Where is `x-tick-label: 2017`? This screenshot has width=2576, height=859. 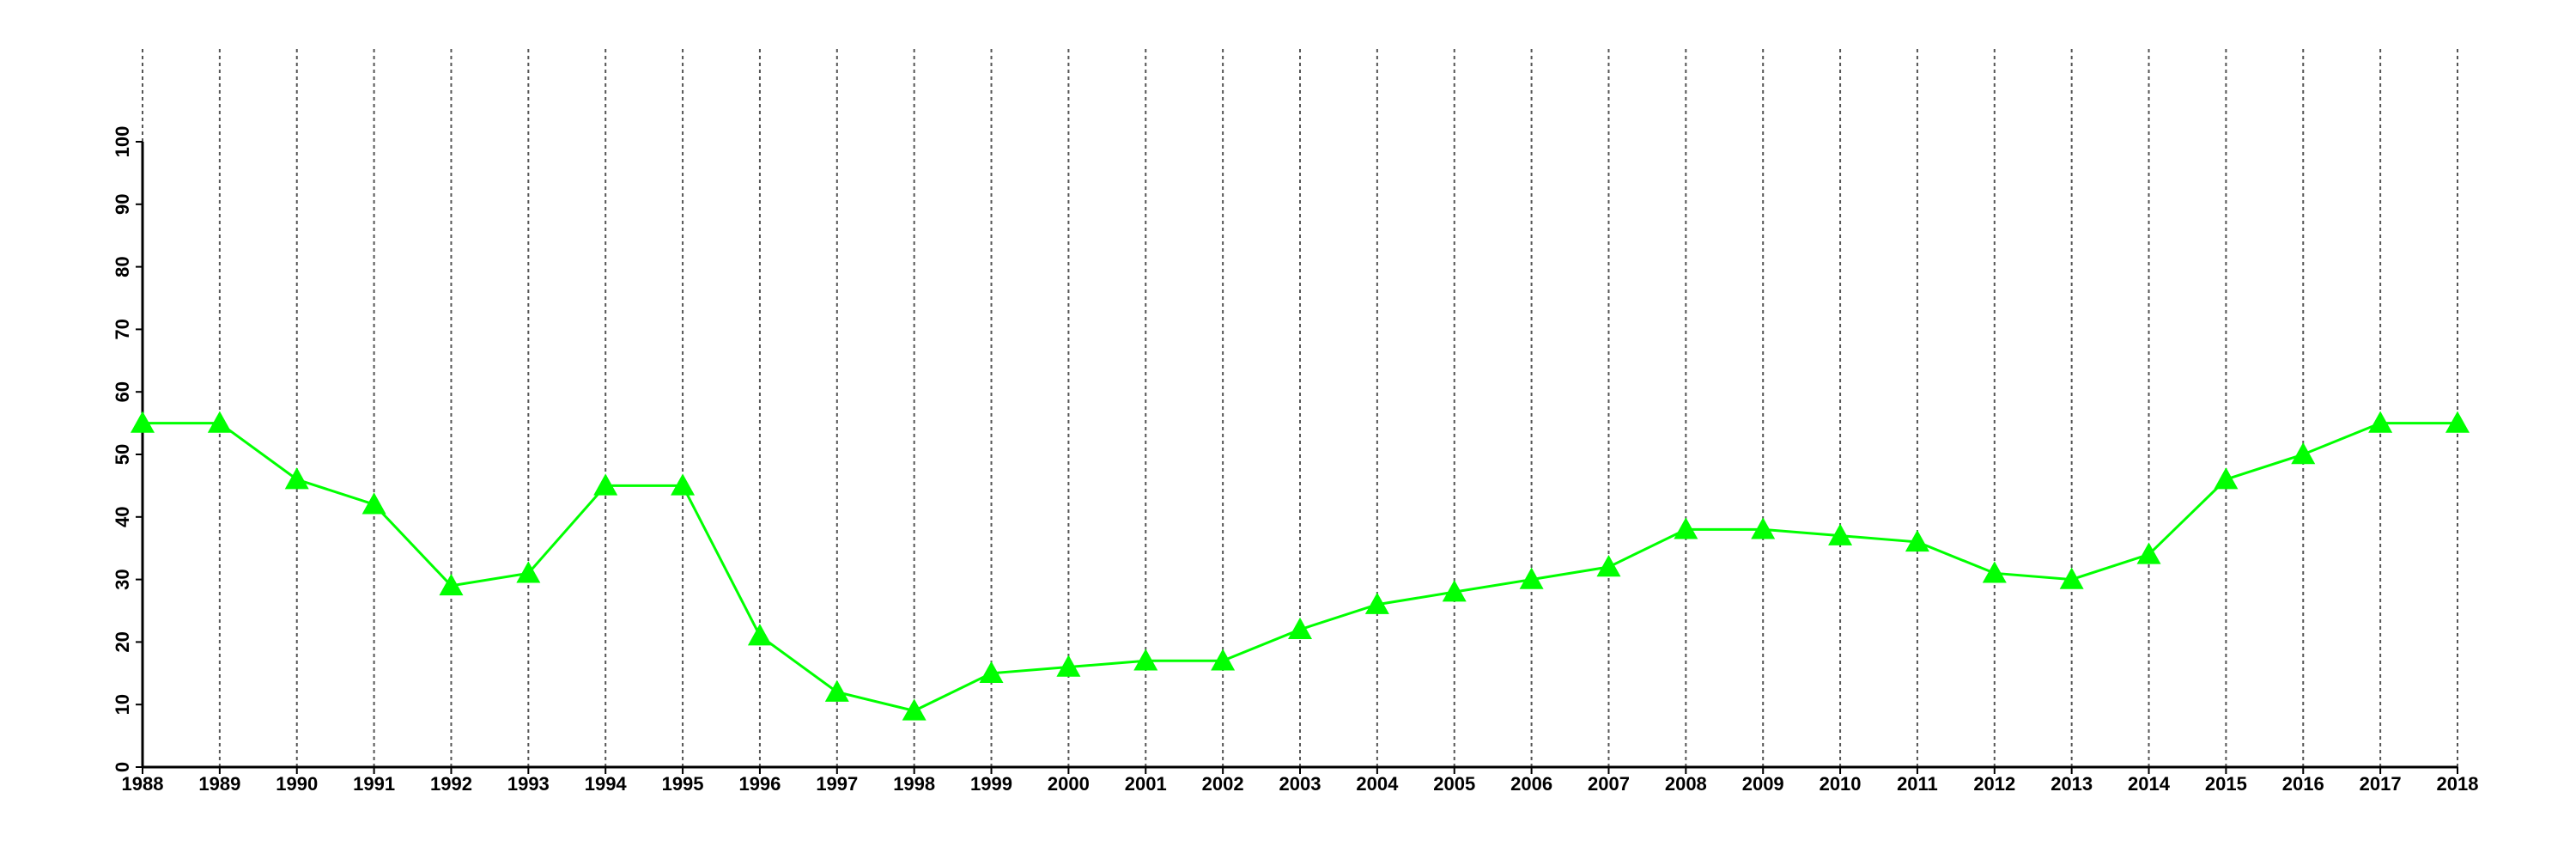 x-tick-label: 2017 is located at coordinates (2381, 784).